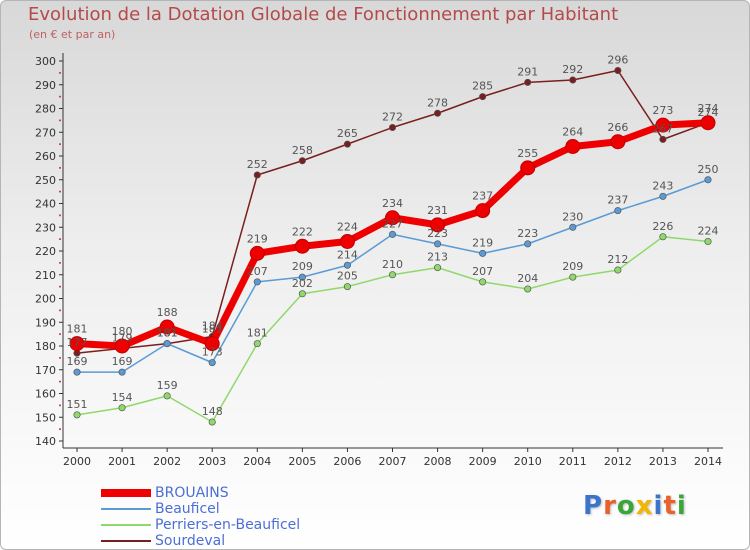  What do you see at coordinates (212, 352) in the screenshot?
I see `data-label: 173` at bounding box center [212, 352].